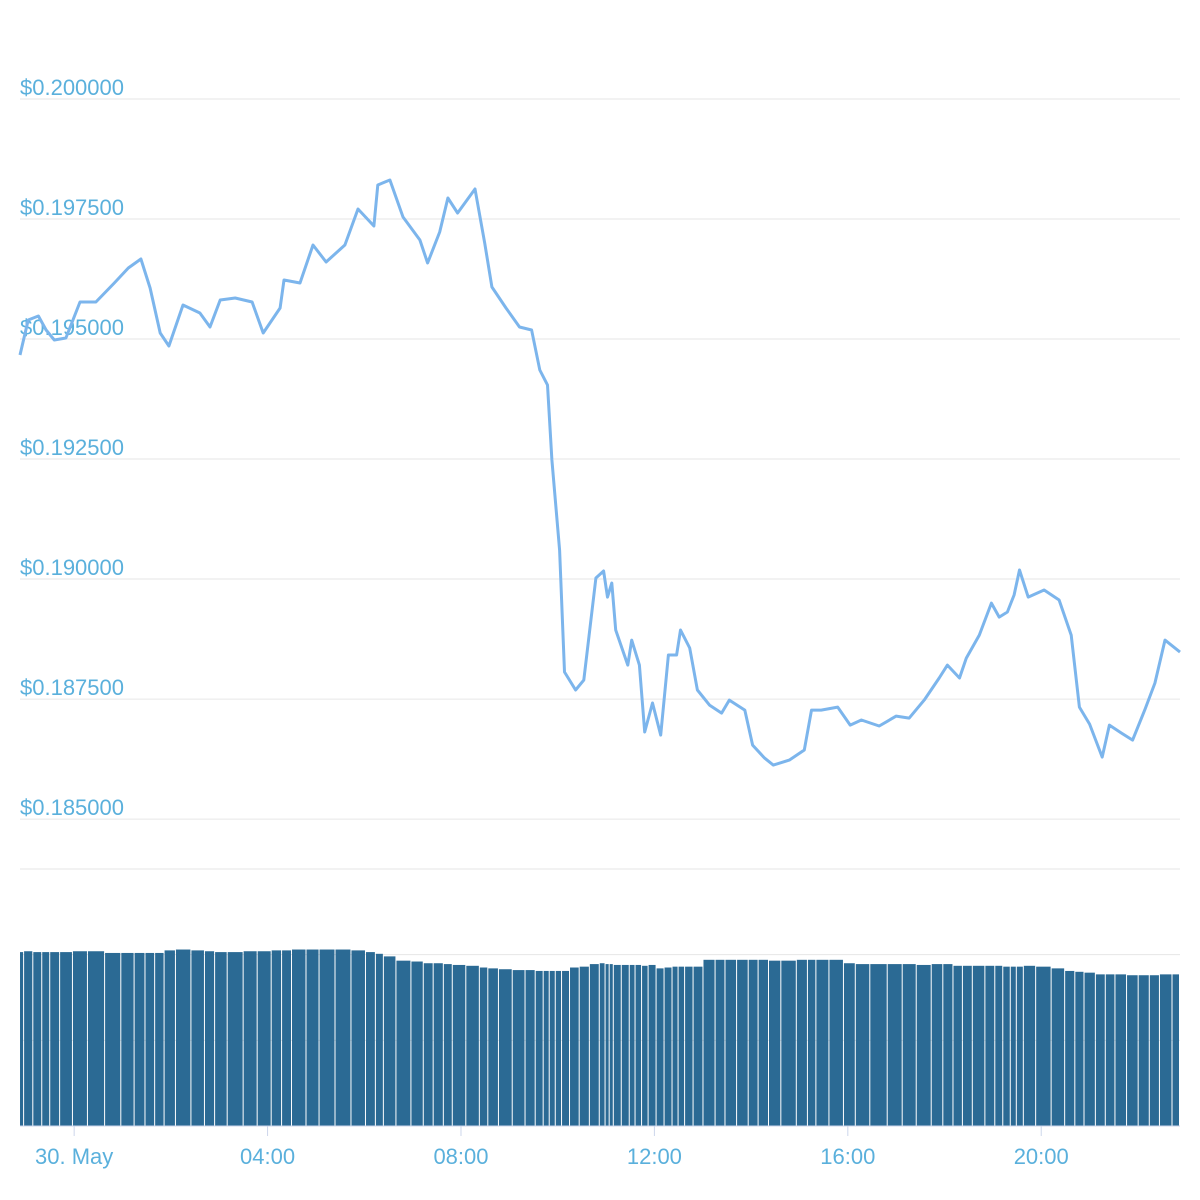  Describe the element at coordinates (72, 567) in the screenshot. I see `y-tick-label: $0.190000` at that location.